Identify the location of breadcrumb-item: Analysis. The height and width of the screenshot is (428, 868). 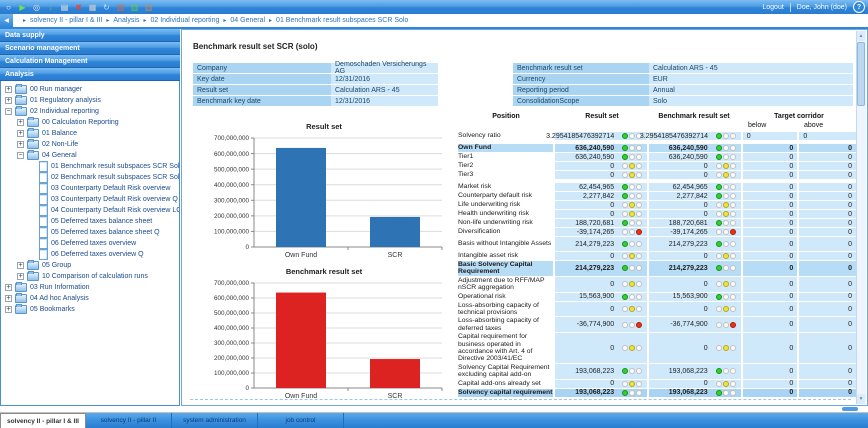
(126, 20).